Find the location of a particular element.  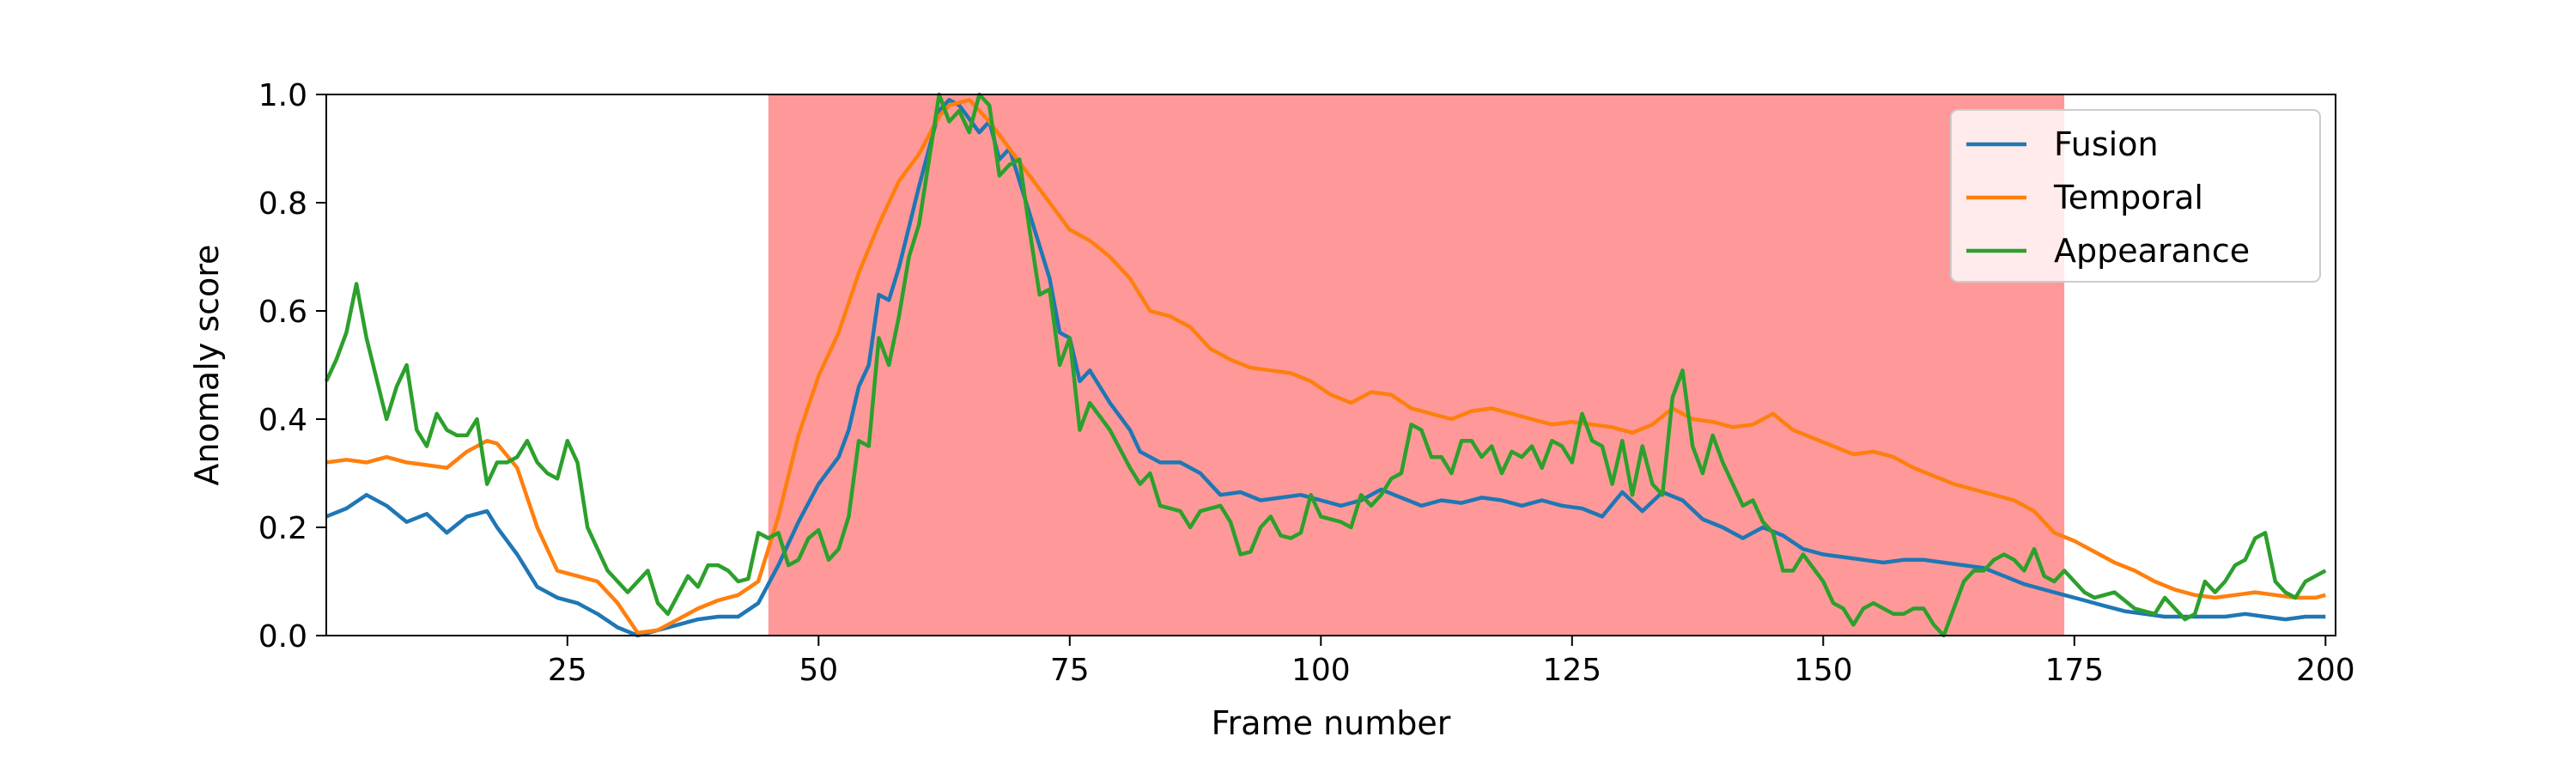

x-tick-label: 100 is located at coordinates (1321, 670).